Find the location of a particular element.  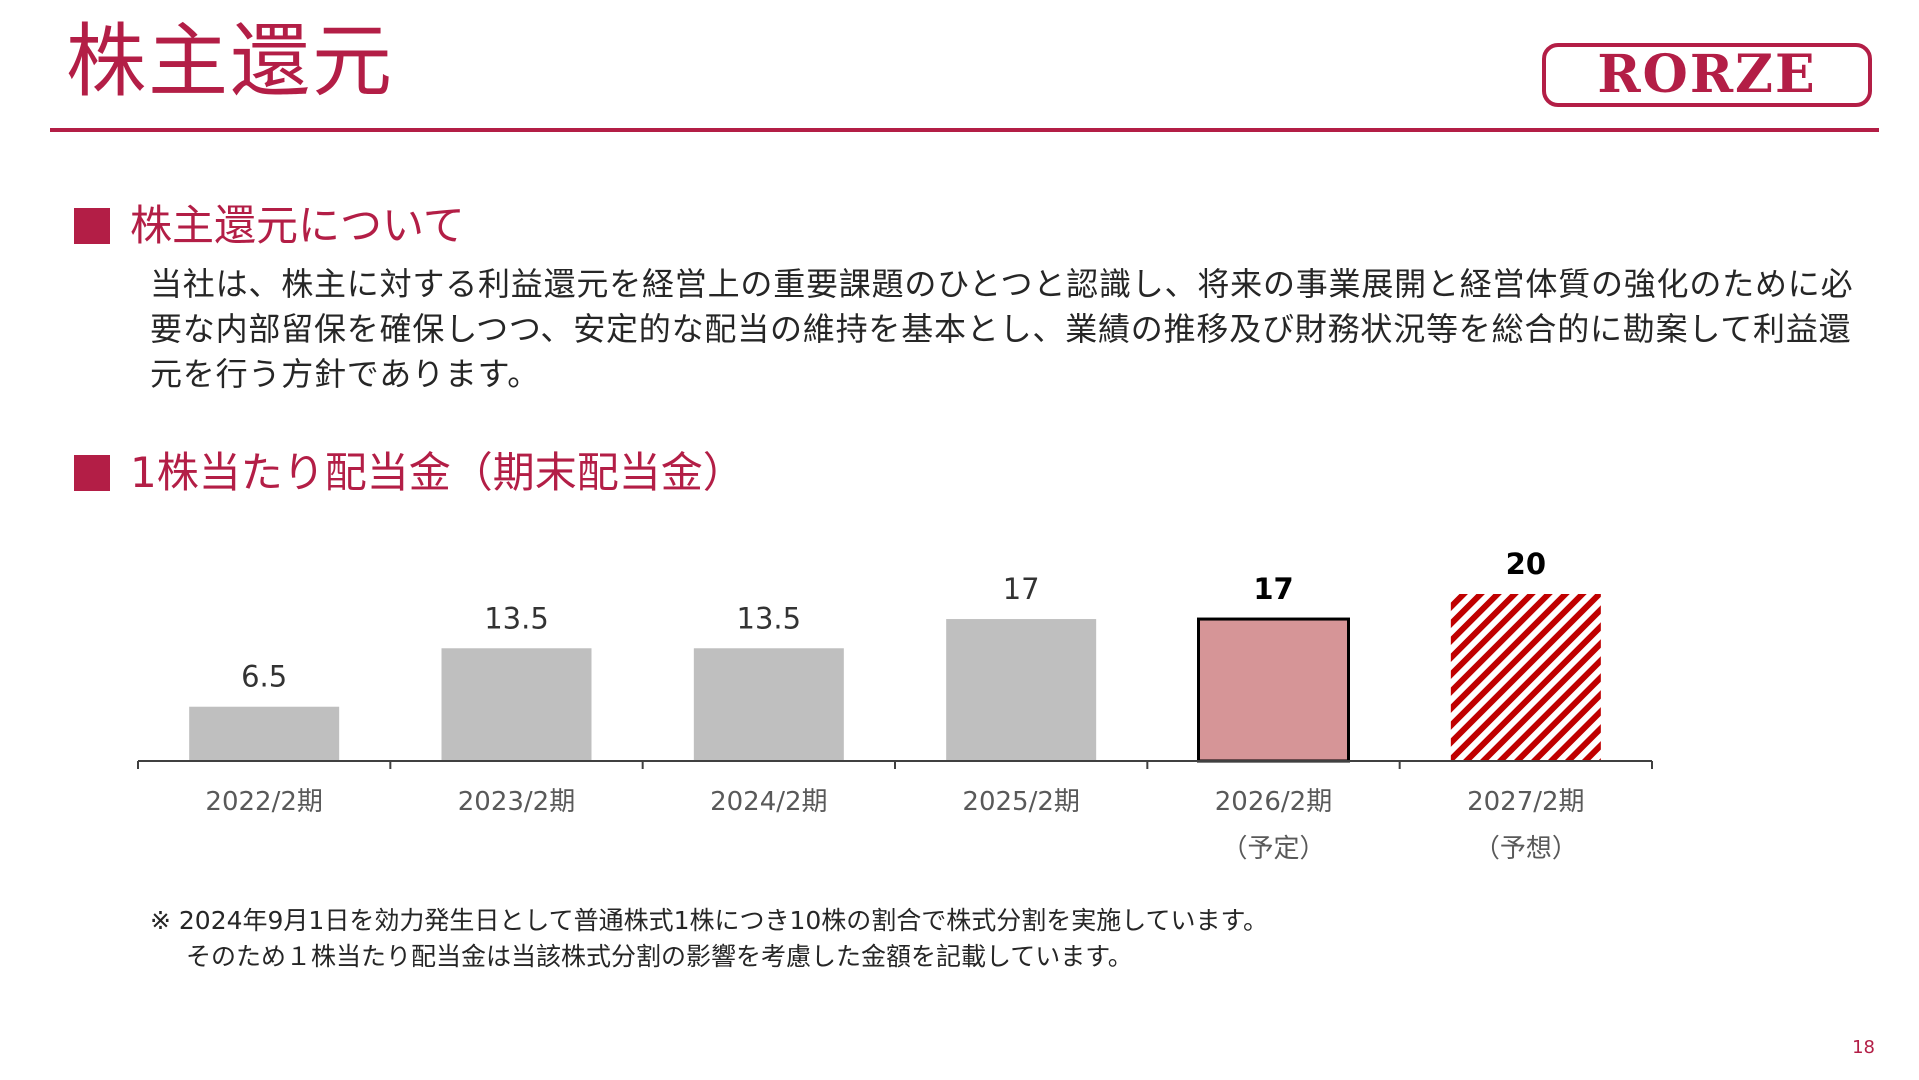

bar-2027/2期 is located at coordinates (1525, 677).